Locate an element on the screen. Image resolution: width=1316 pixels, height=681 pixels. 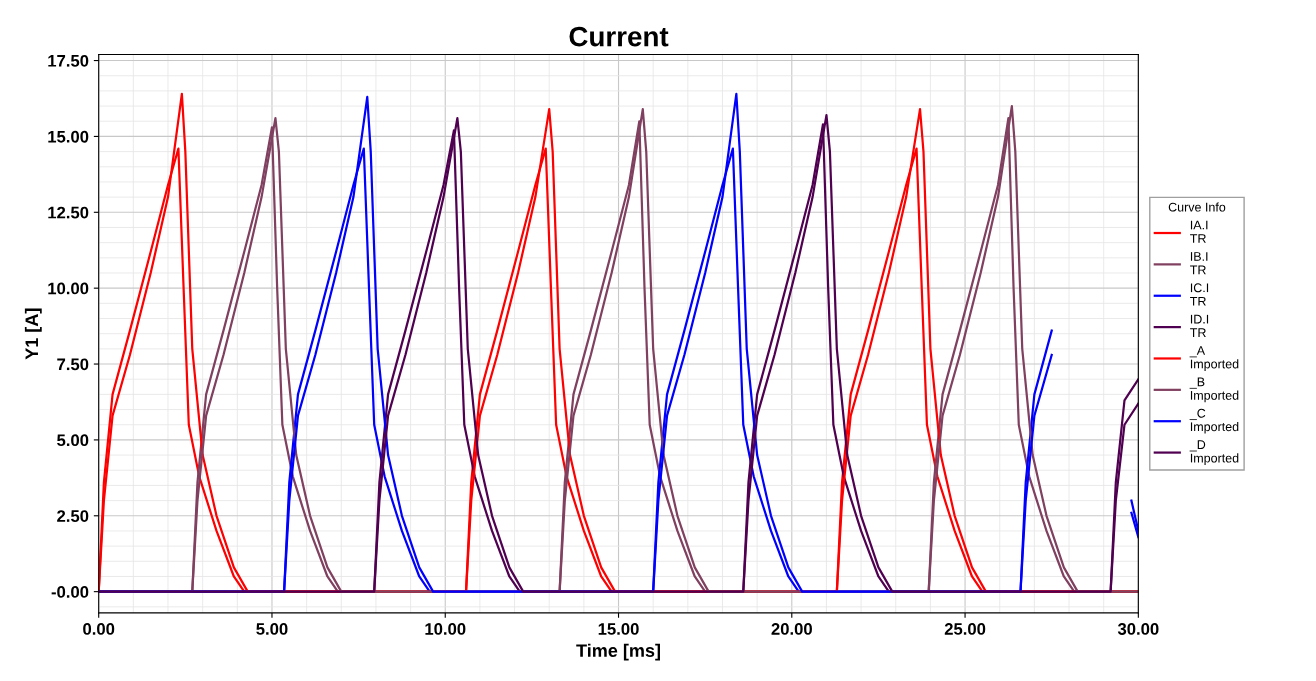
legend-label: IB.I TR is located at coordinates (1199, 263).